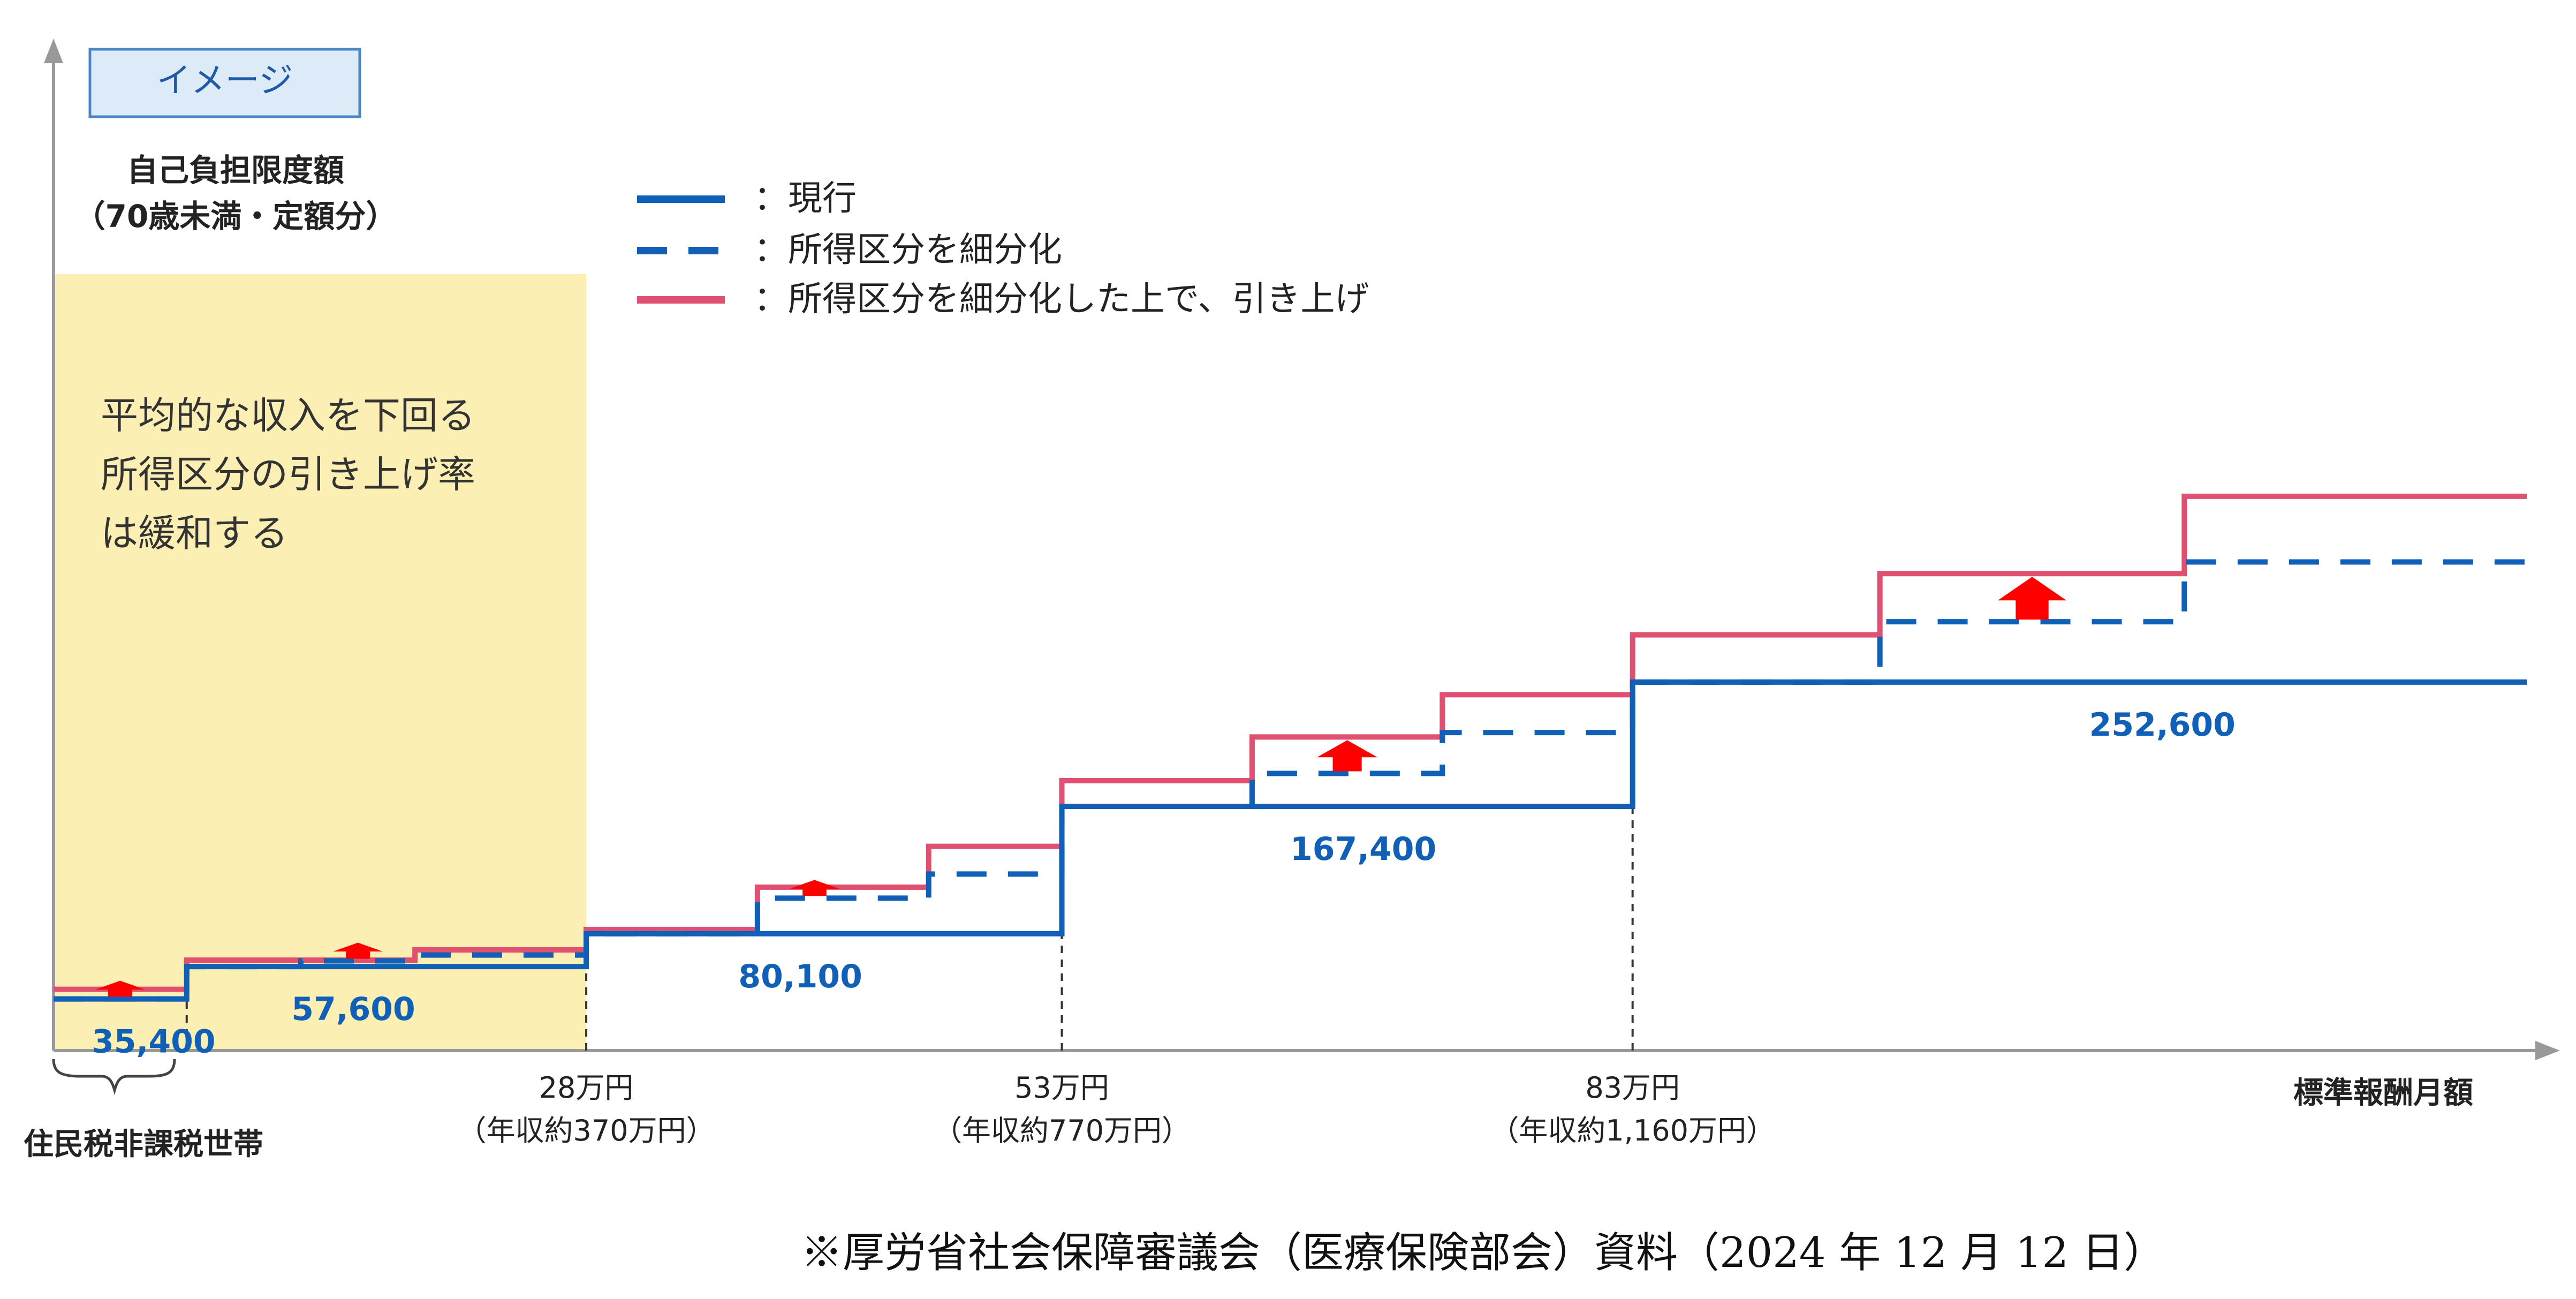 The width and height of the screenshot is (2576, 1299). Describe the element at coordinates (114, 1078) in the screenshot. I see `brace-non-taxable` at that location.